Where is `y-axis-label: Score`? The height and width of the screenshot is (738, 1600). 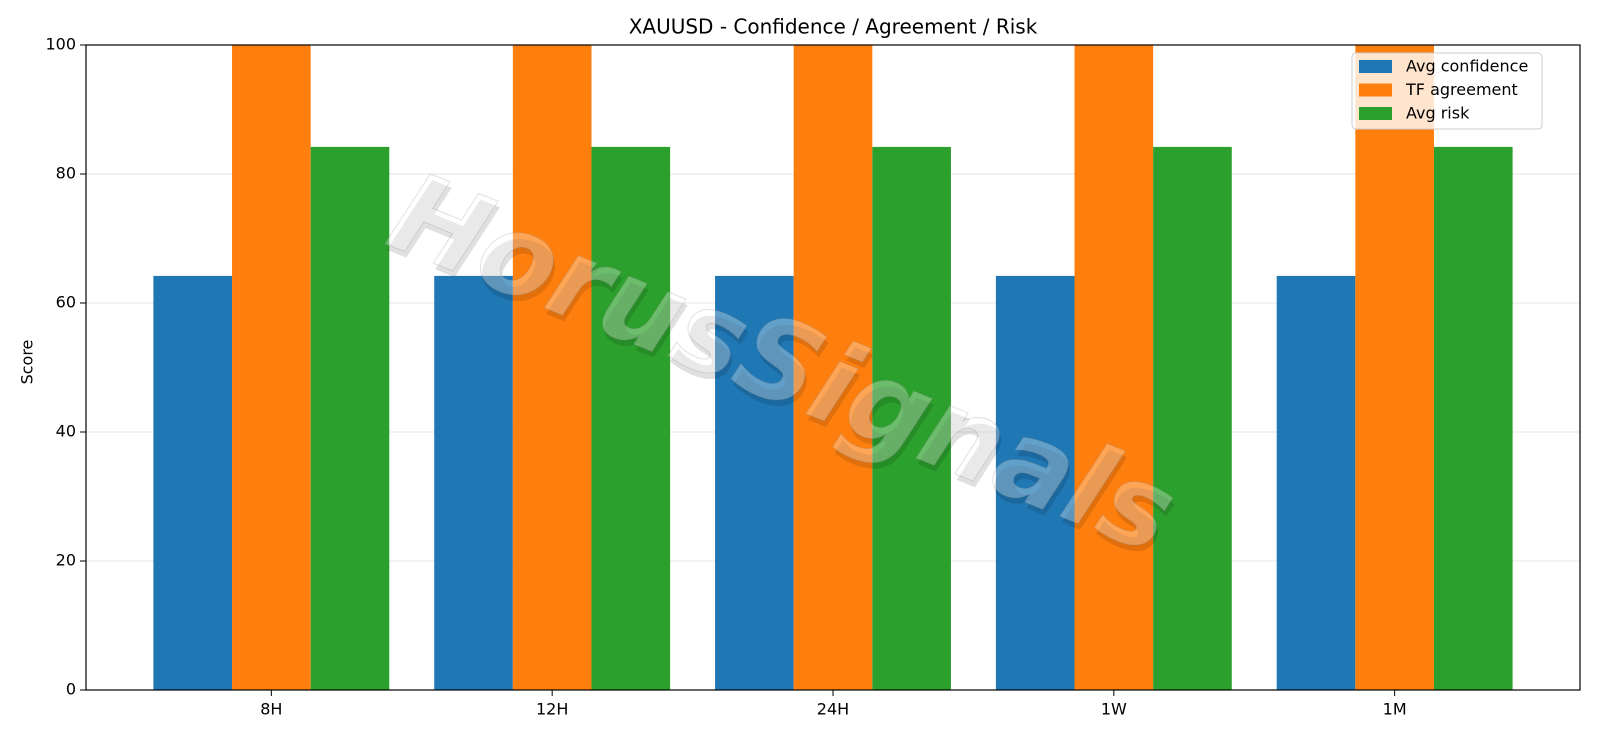
y-axis-label: Score is located at coordinates (27, 362).